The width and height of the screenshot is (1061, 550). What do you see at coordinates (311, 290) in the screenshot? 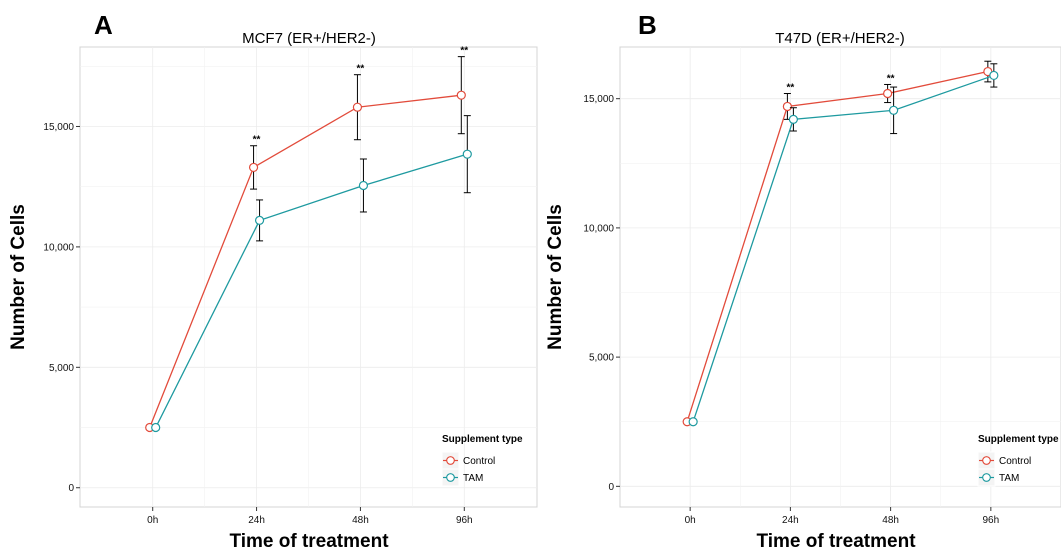
I see `series-line` at bounding box center [311, 290].